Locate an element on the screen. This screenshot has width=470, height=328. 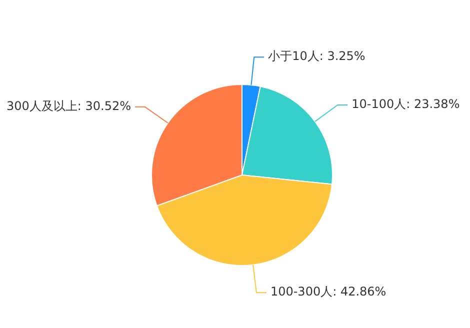
slice-label: 10-100人: 23.38% is located at coordinates (406, 104).